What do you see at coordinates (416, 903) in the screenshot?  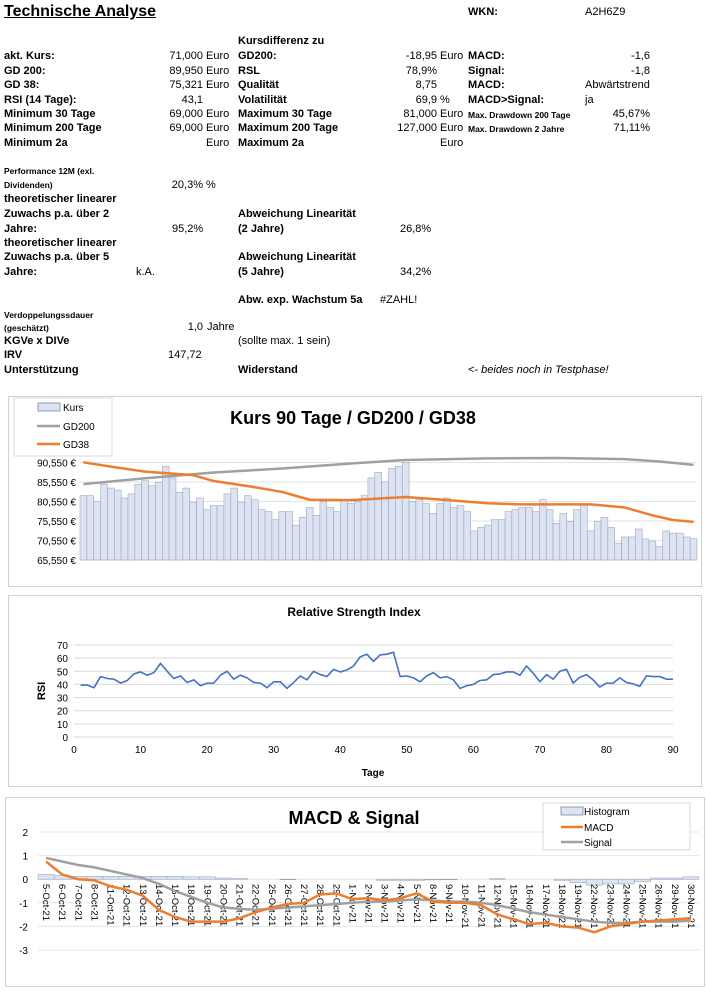 I see `x-tick-label: 5-Nov-21` at bounding box center [416, 903].